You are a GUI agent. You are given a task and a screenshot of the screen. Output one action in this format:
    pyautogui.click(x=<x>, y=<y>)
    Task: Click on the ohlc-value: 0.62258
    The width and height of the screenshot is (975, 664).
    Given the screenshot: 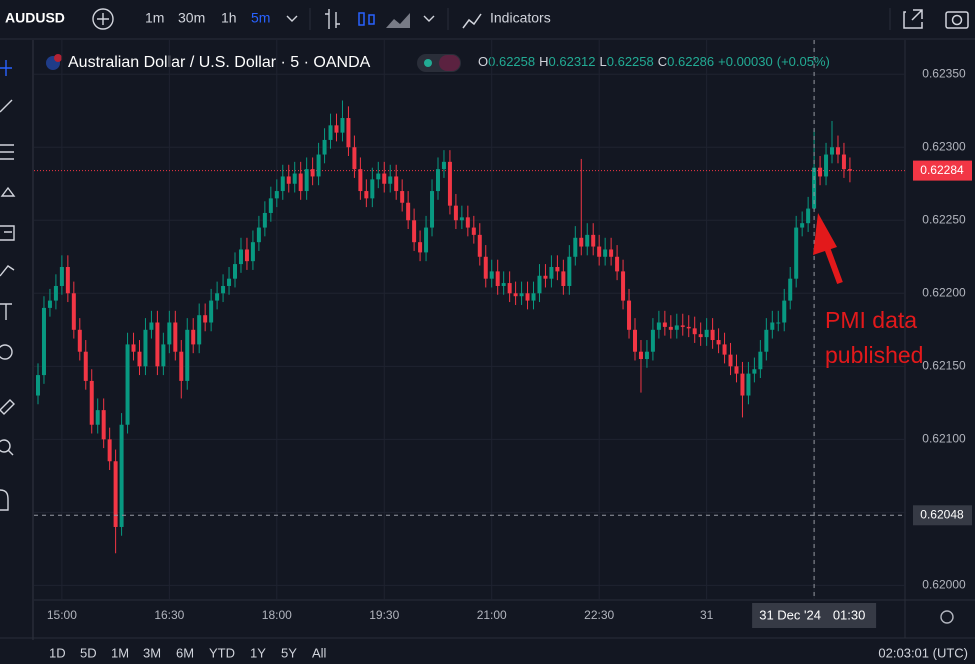 What is the action you would take?
    pyautogui.click(x=630, y=61)
    